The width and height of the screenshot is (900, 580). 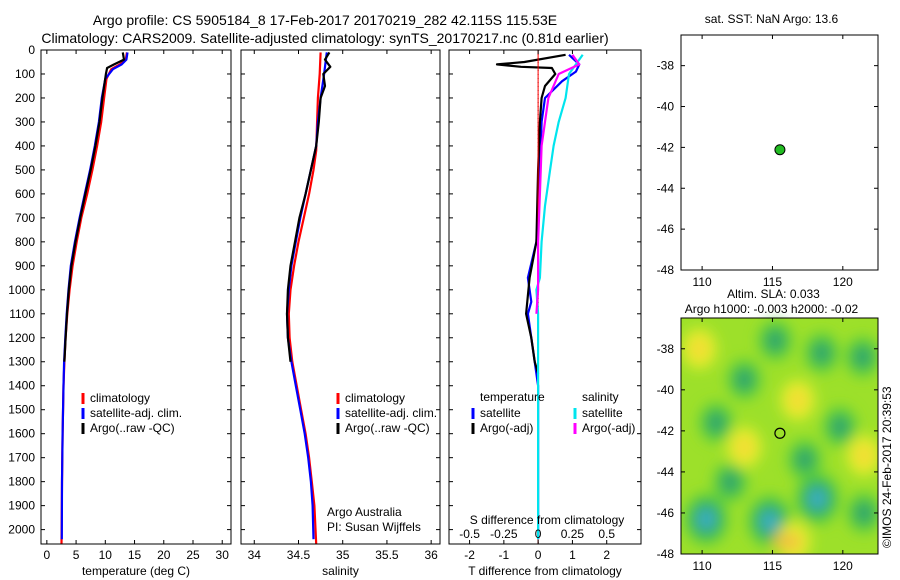 I want to click on y-tick-label: 0, so click(x=31, y=50).